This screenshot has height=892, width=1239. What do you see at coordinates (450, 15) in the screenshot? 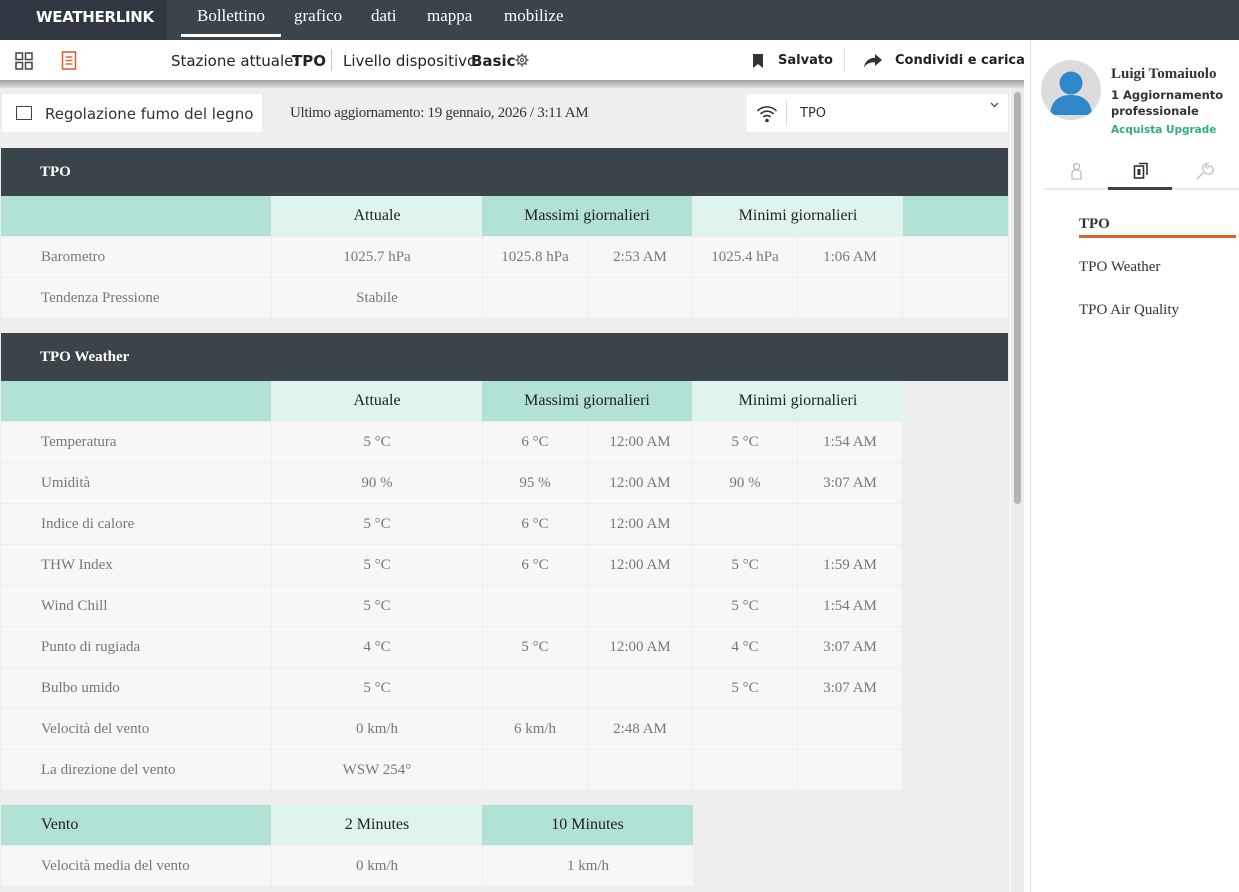
I see `tab-mappa: mappa` at bounding box center [450, 15].